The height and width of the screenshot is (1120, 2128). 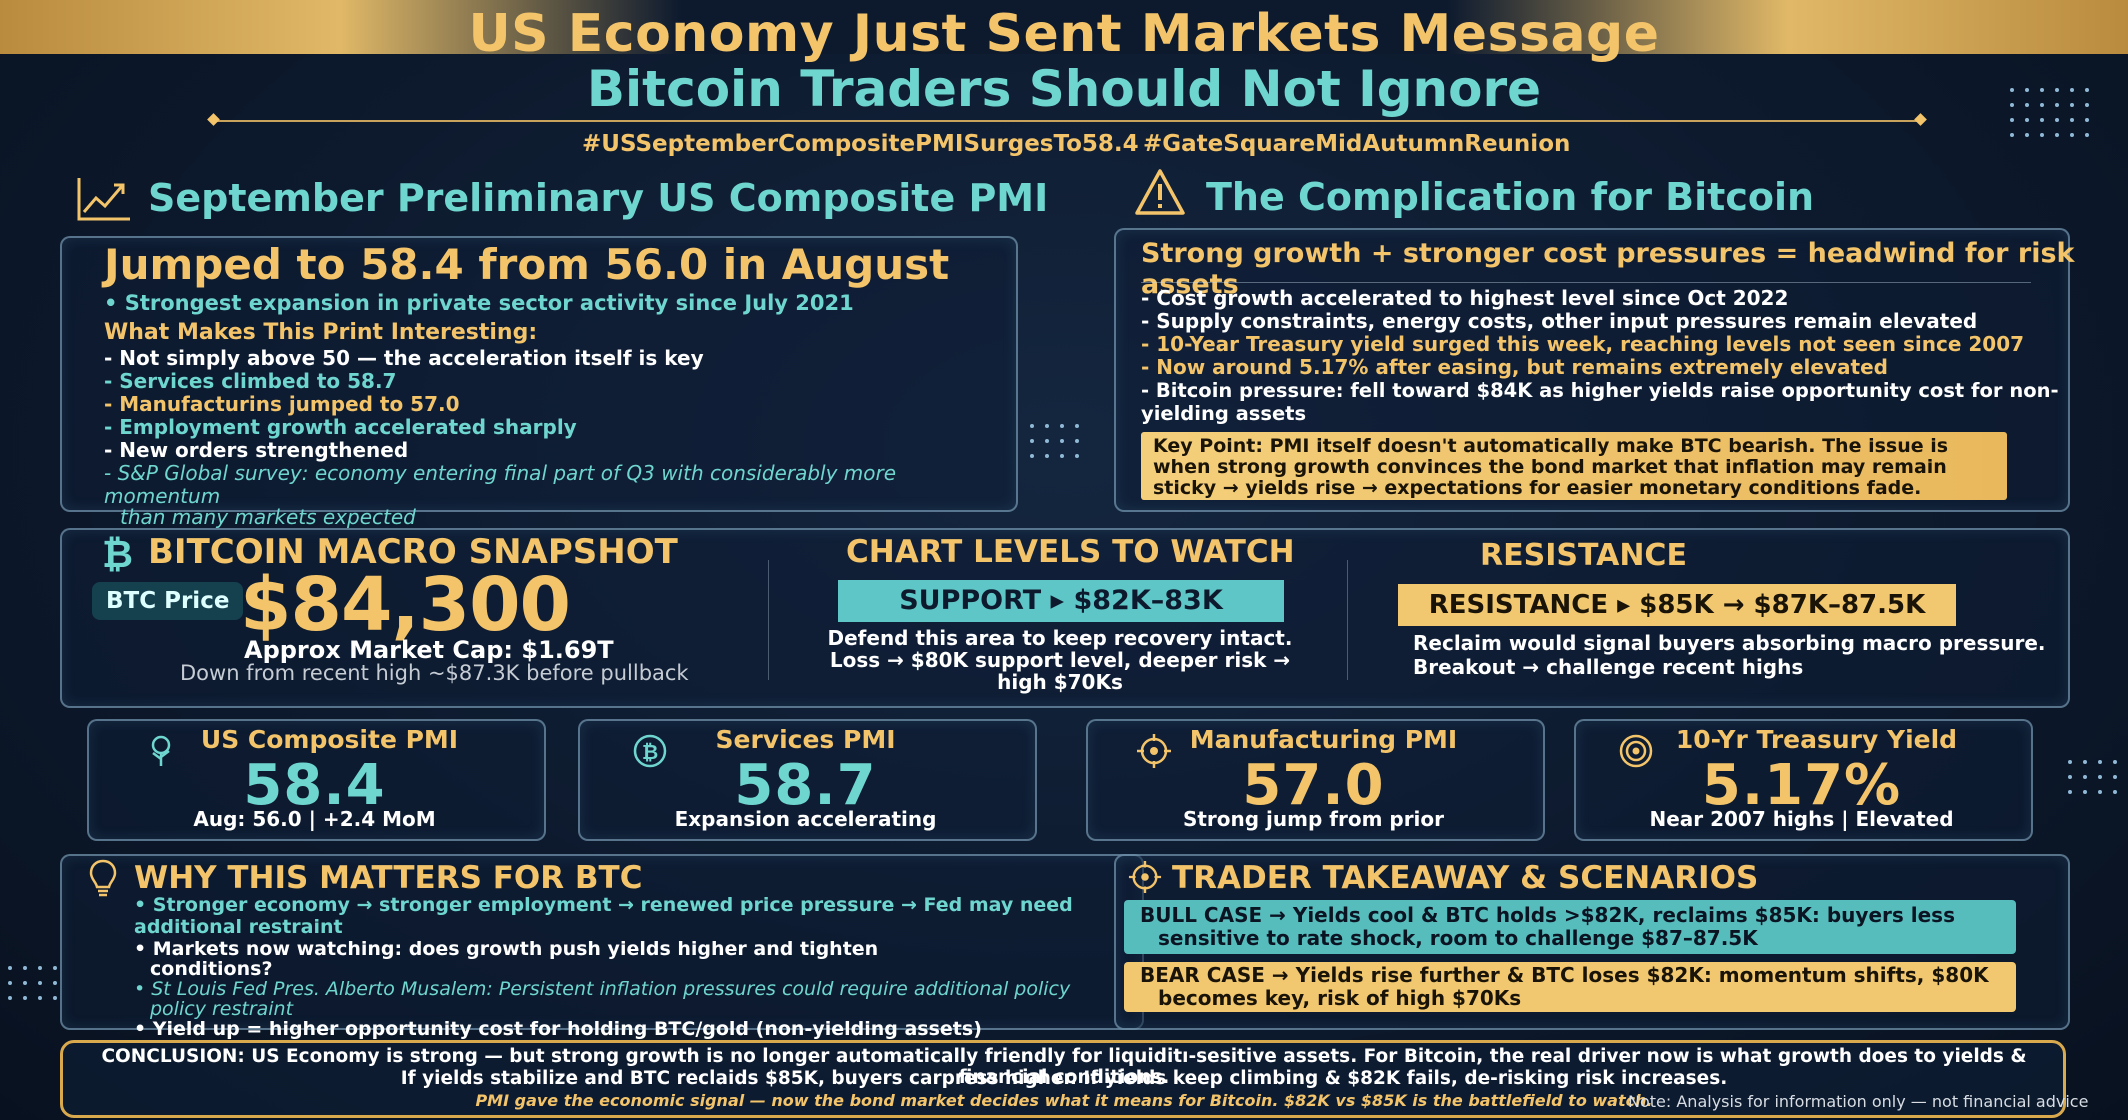 I want to click on stat-name: US Composite PMI, so click(x=329, y=739).